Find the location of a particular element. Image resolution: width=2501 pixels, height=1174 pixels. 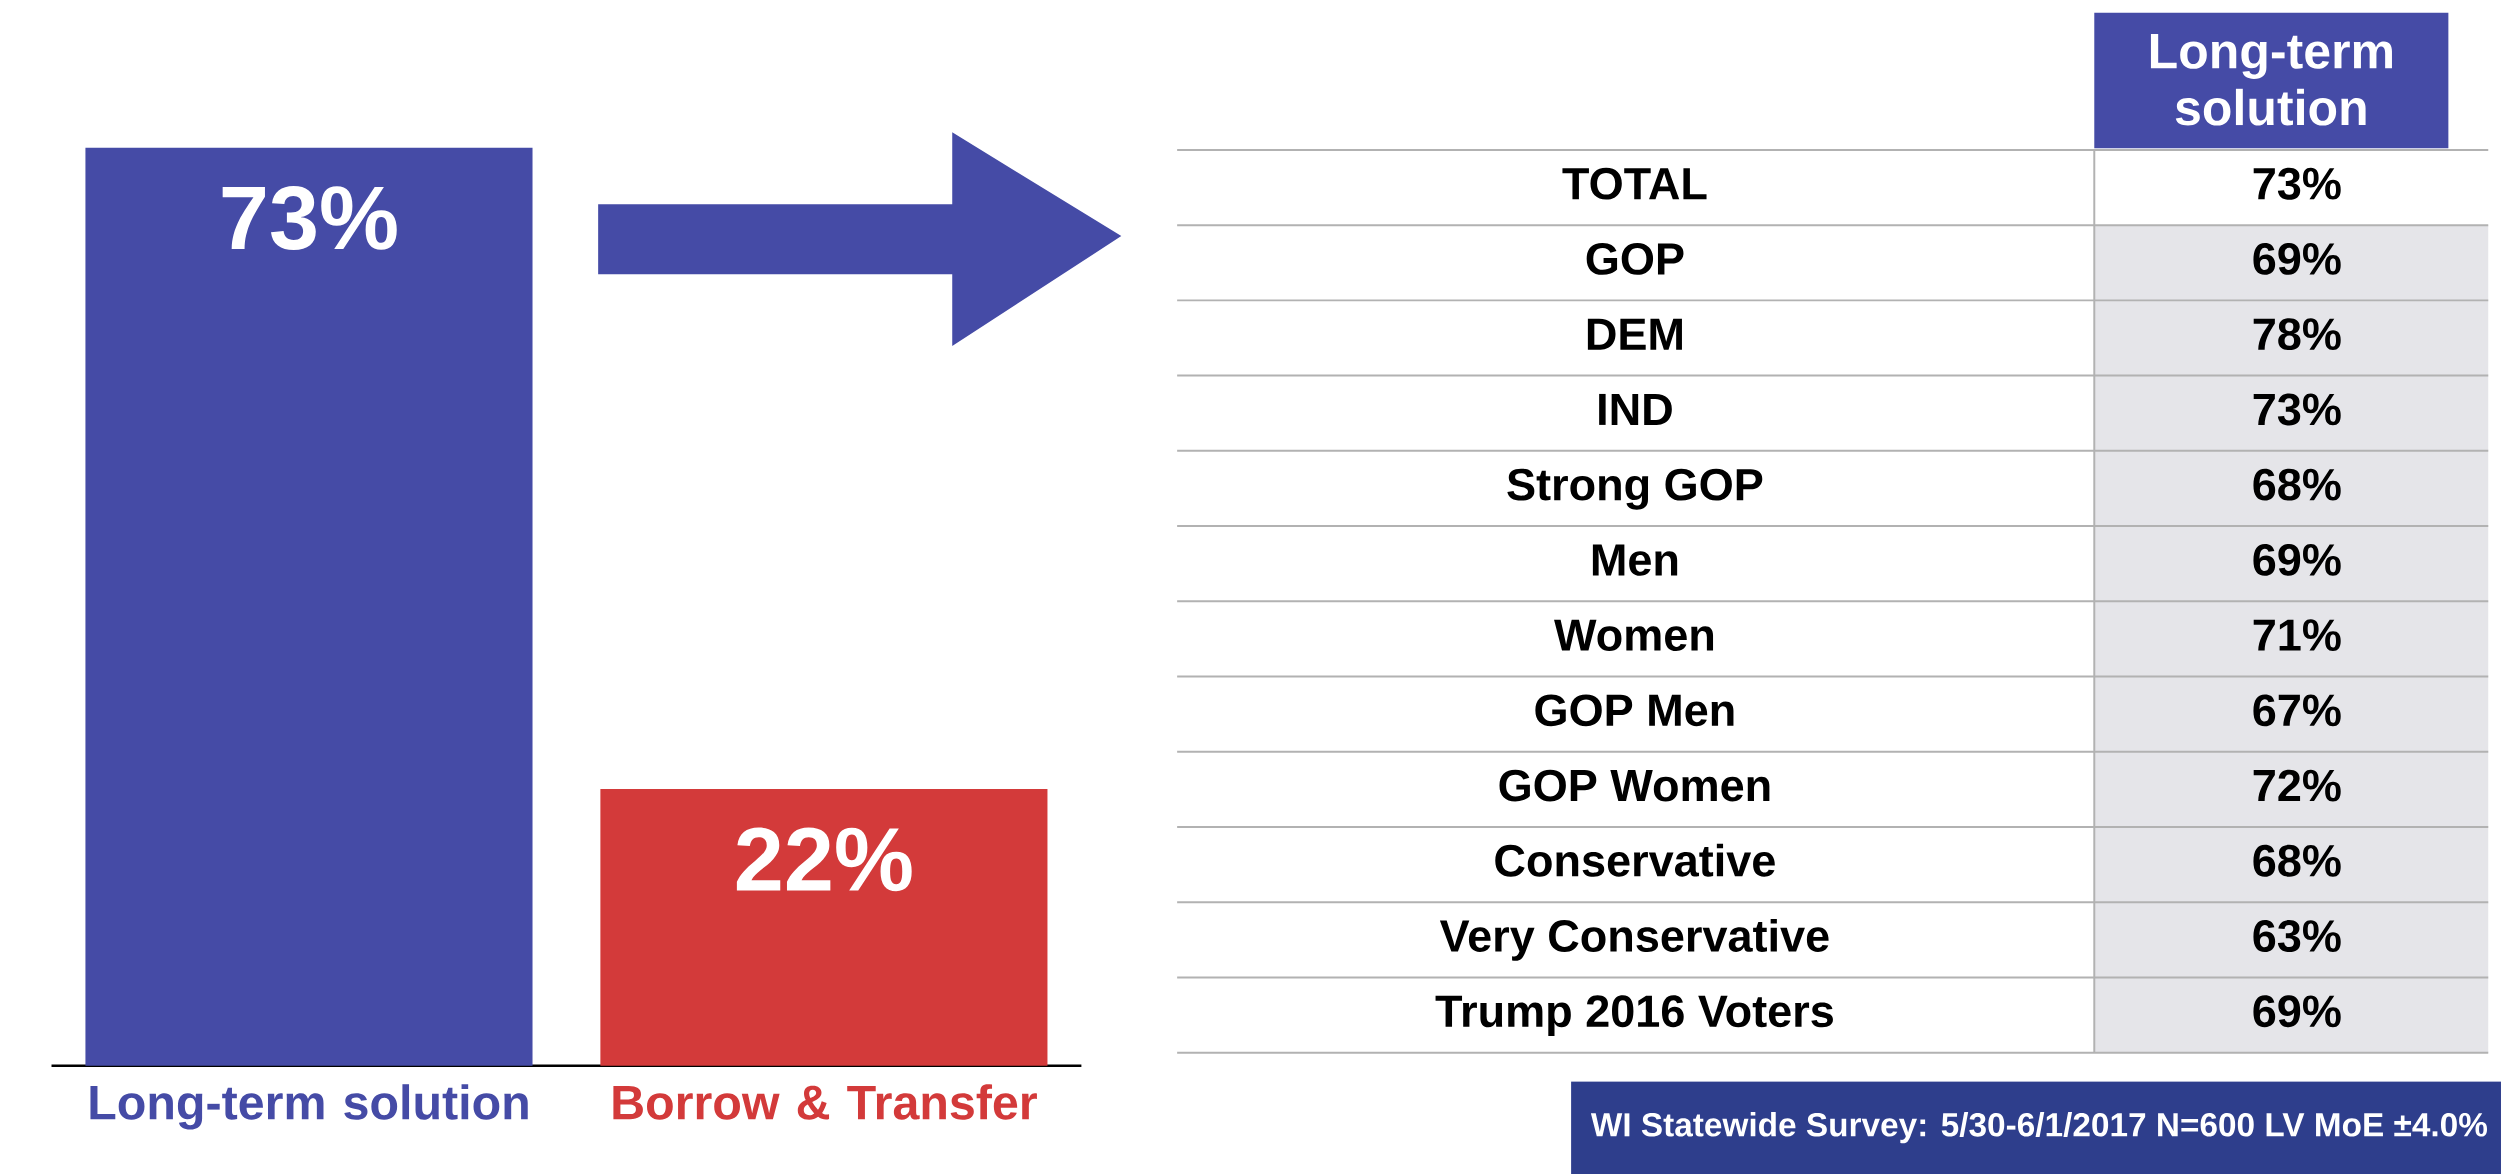

category-label: DEM is located at coordinates (1634, 334).